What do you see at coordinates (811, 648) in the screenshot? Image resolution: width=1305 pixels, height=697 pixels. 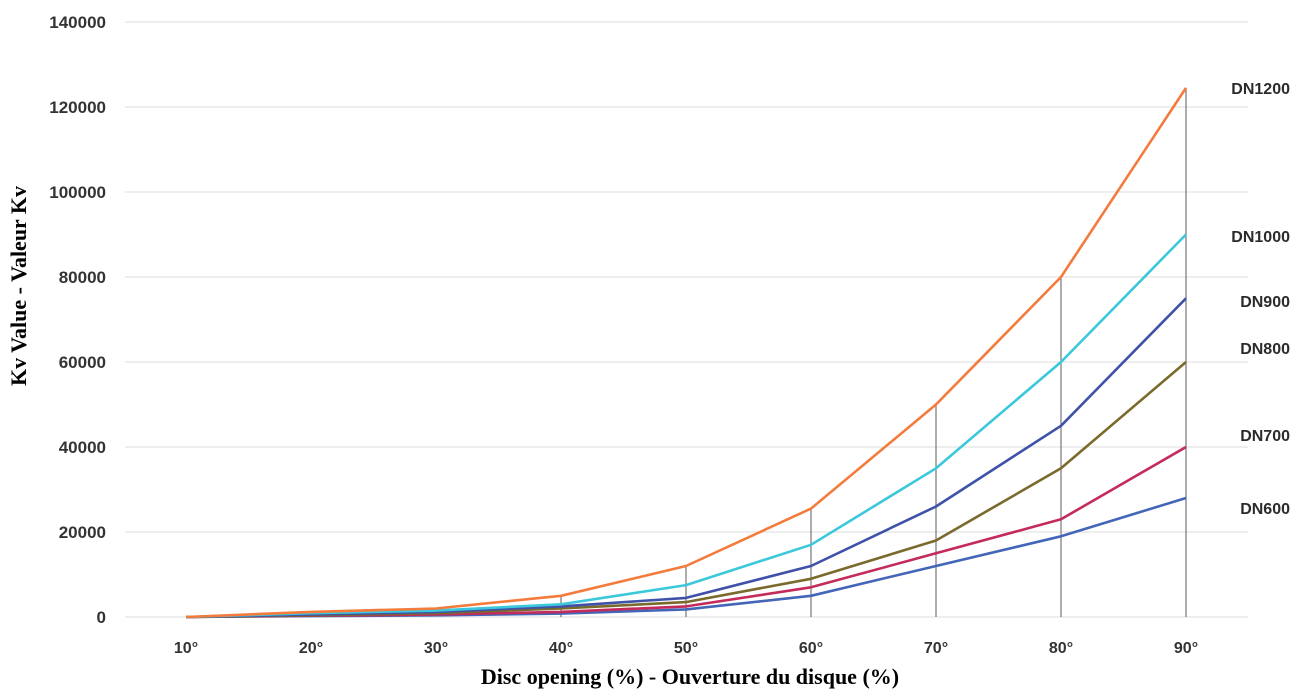 I see `x-tick-label: 60°` at bounding box center [811, 648].